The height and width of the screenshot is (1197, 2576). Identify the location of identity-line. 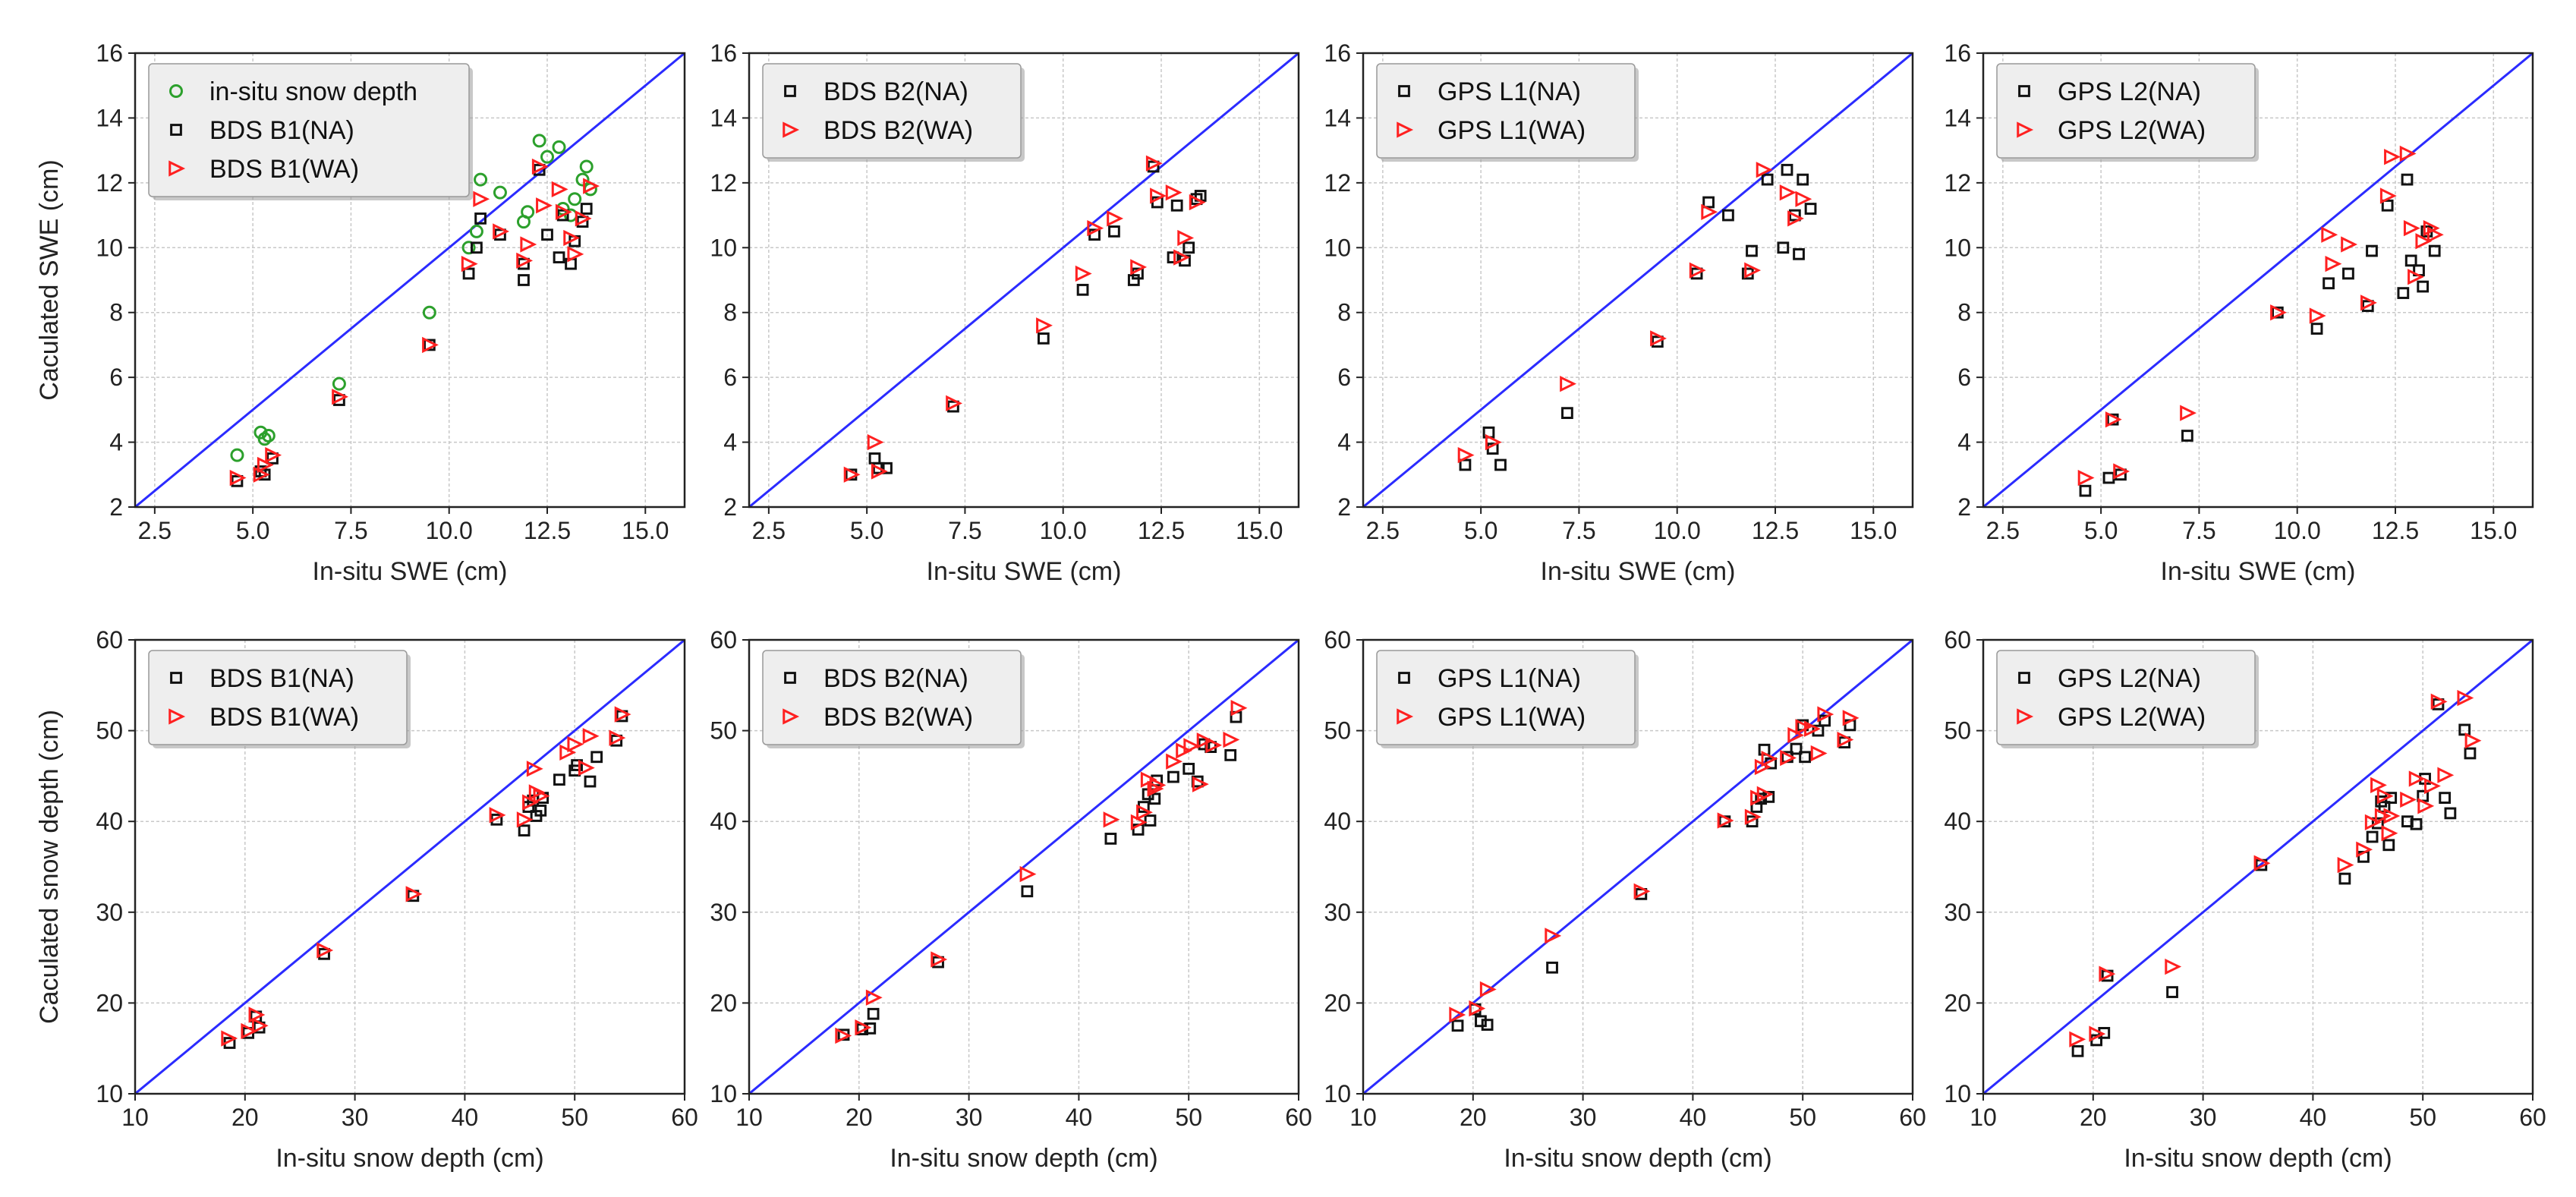
(410, 280).